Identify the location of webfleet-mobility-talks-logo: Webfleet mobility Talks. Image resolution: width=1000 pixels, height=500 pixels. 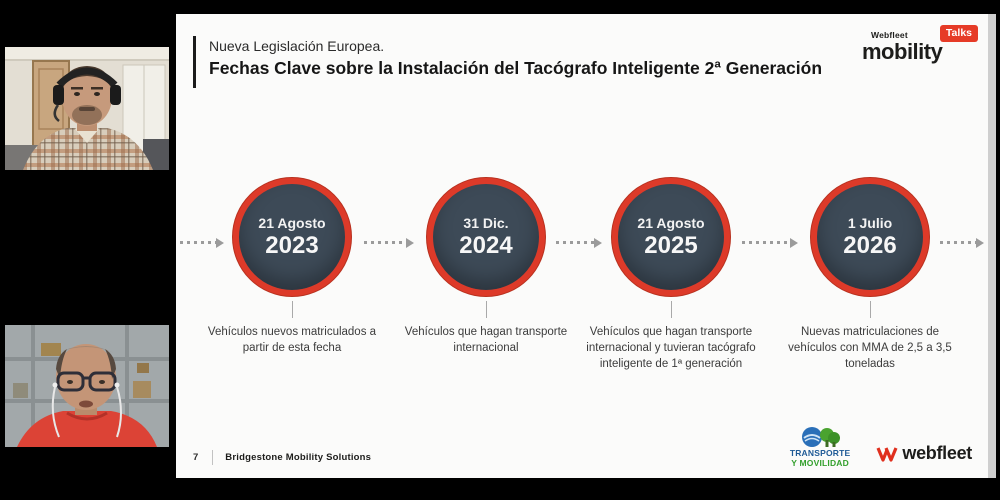
(920, 49).